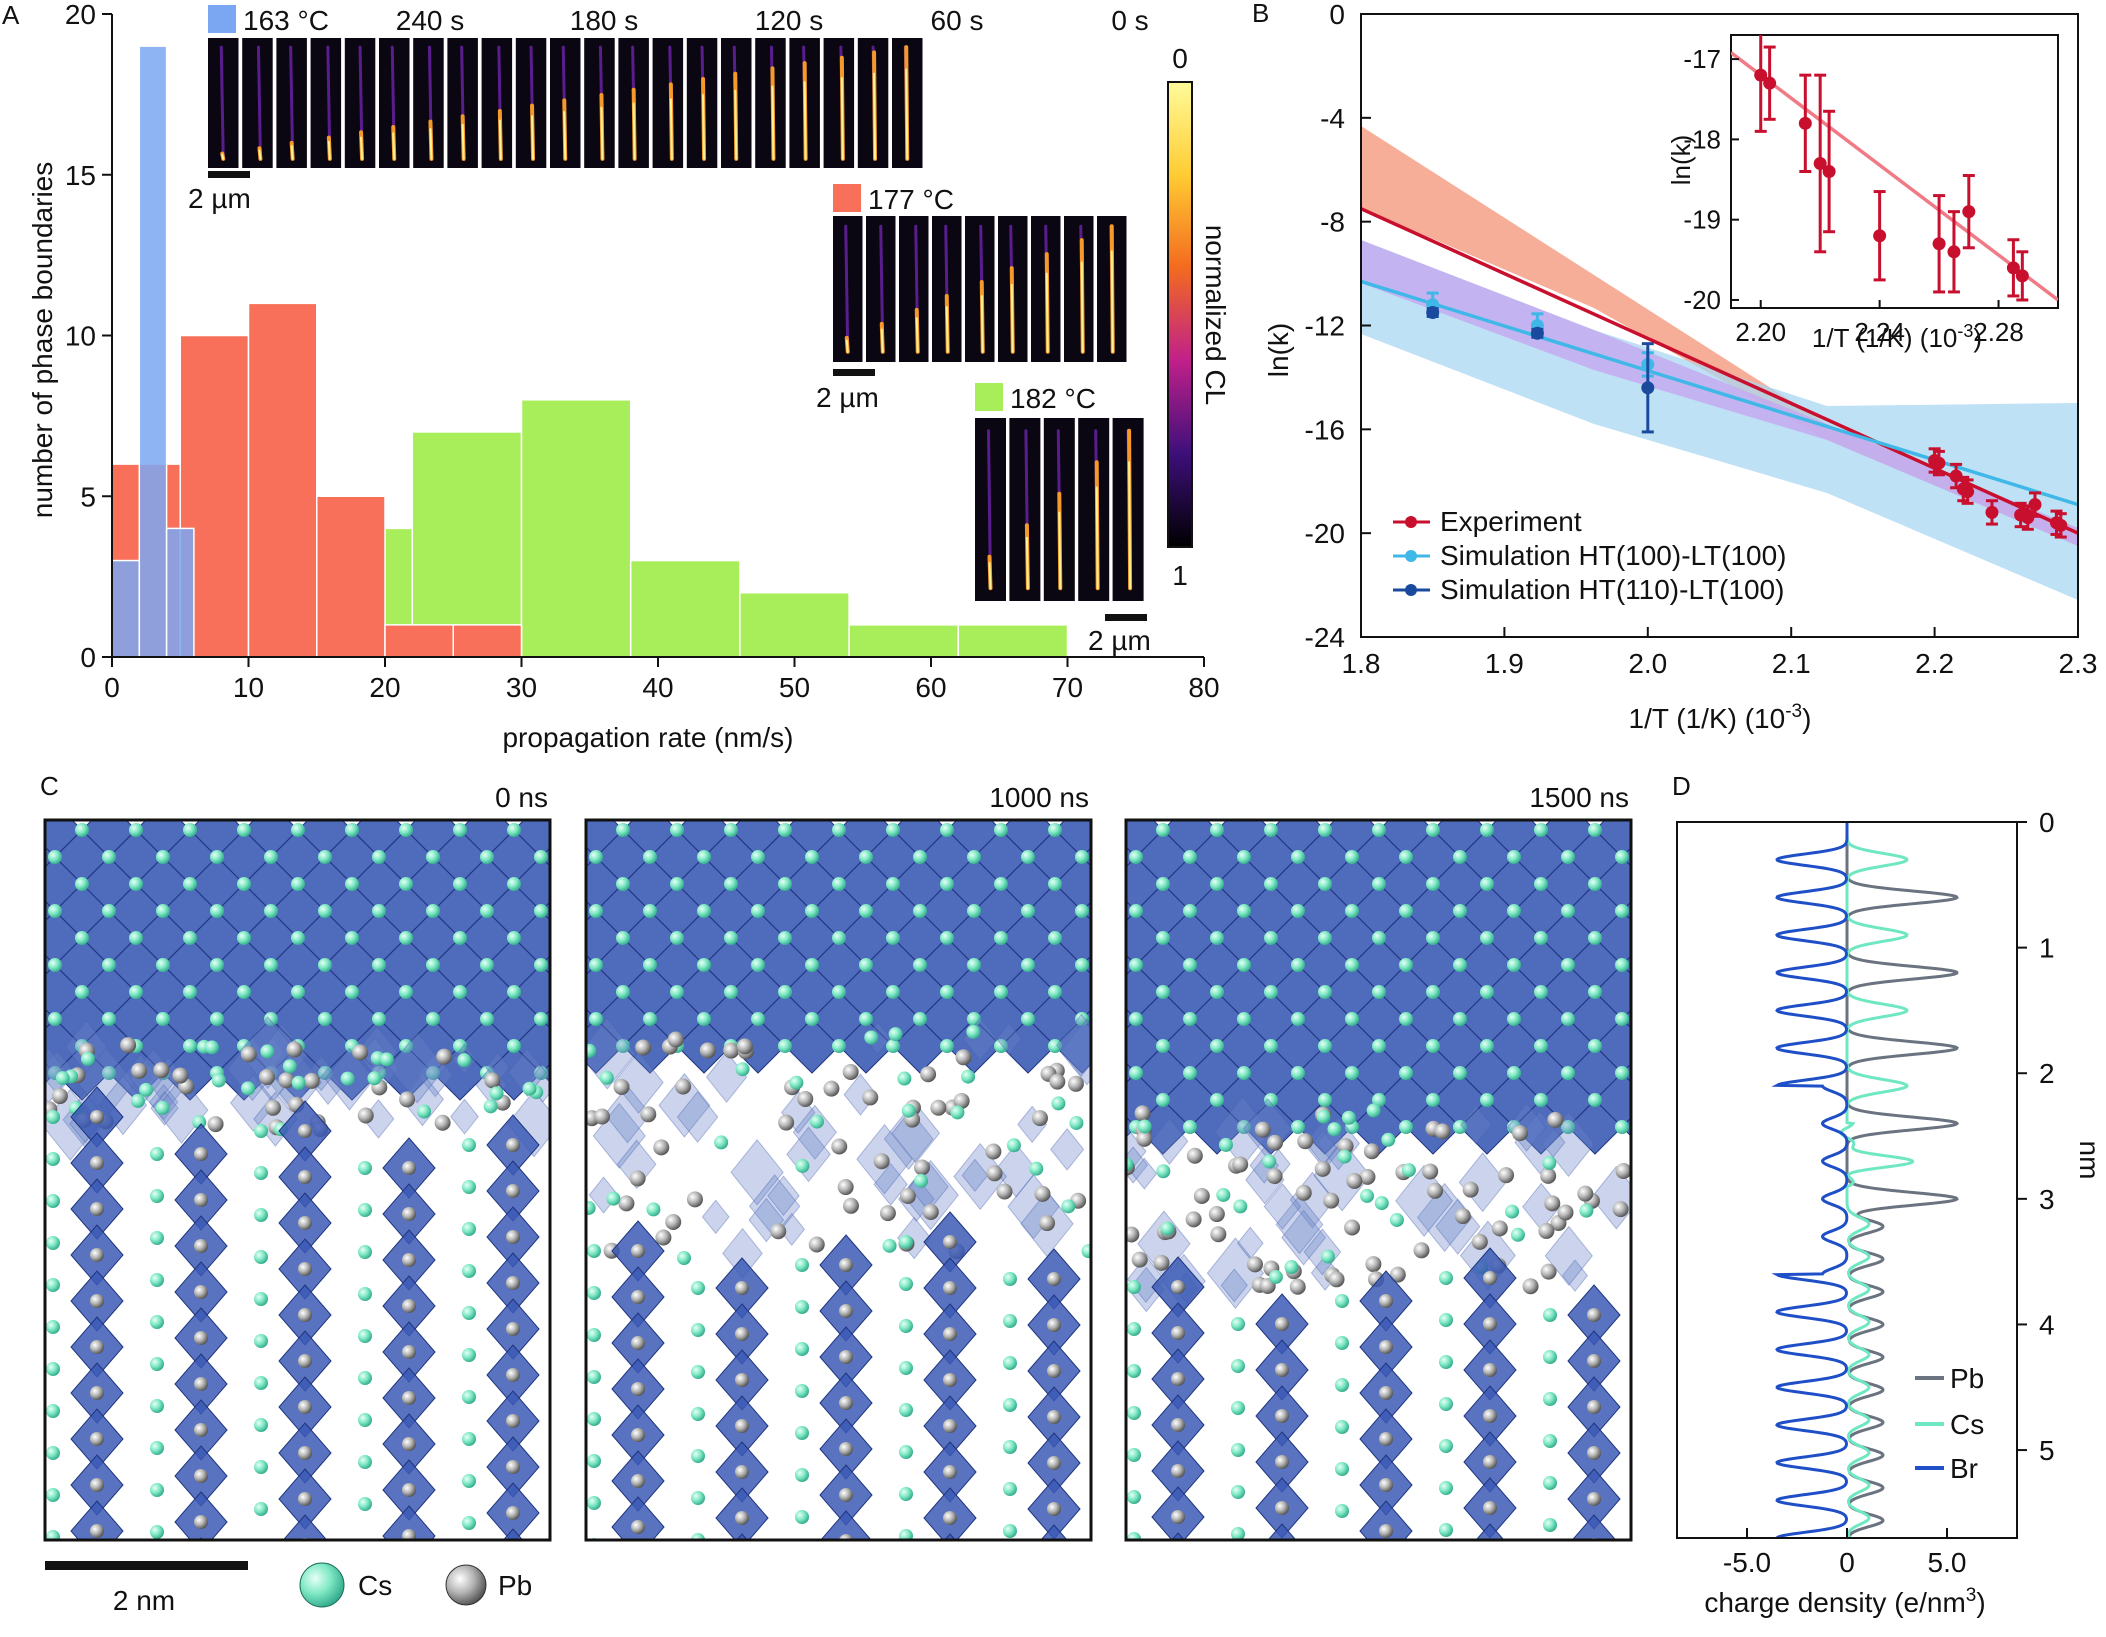  What do you see at coordinates (604, 20) in the screenshot?
I see `strip-time-label: 180 s` at bounding box center [604, 20].